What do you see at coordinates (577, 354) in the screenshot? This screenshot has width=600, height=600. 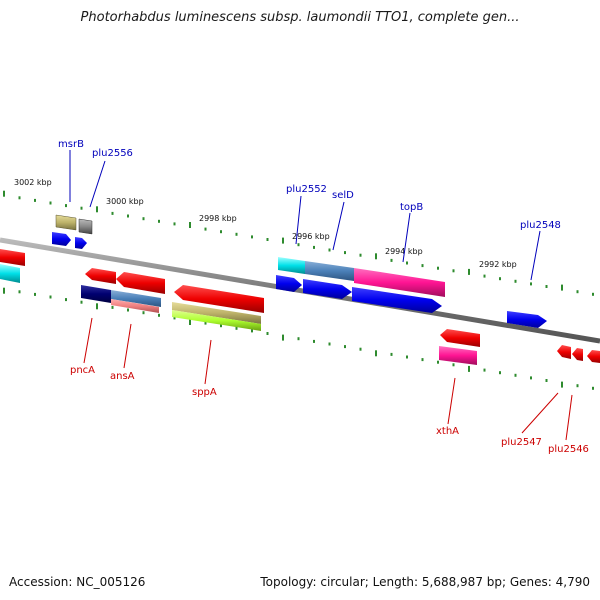 I see `gene-feature-plu2546-a` at bounding box center [577, 354].